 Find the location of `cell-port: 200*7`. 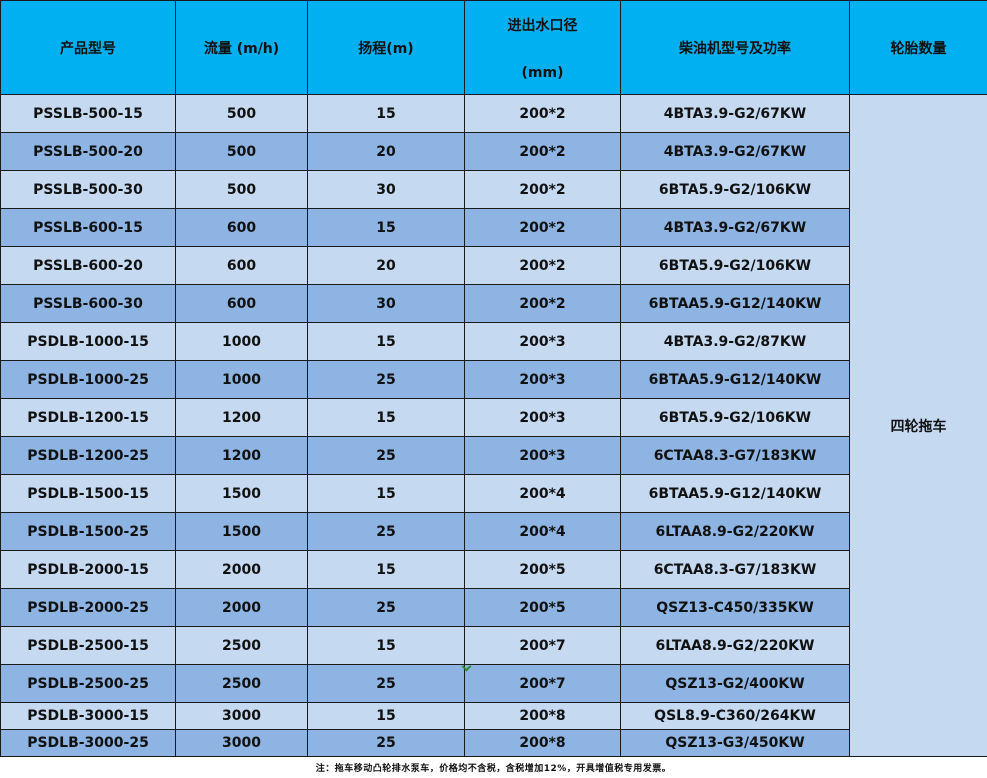

cell-port: 200*7 is located at coordinates (542, 645).